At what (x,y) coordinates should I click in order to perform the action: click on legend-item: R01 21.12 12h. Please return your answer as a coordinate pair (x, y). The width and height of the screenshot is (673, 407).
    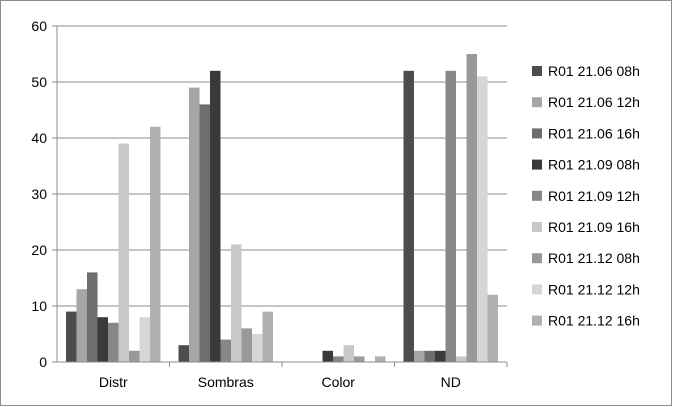
    Looking at the image, I should click on (586, 289).